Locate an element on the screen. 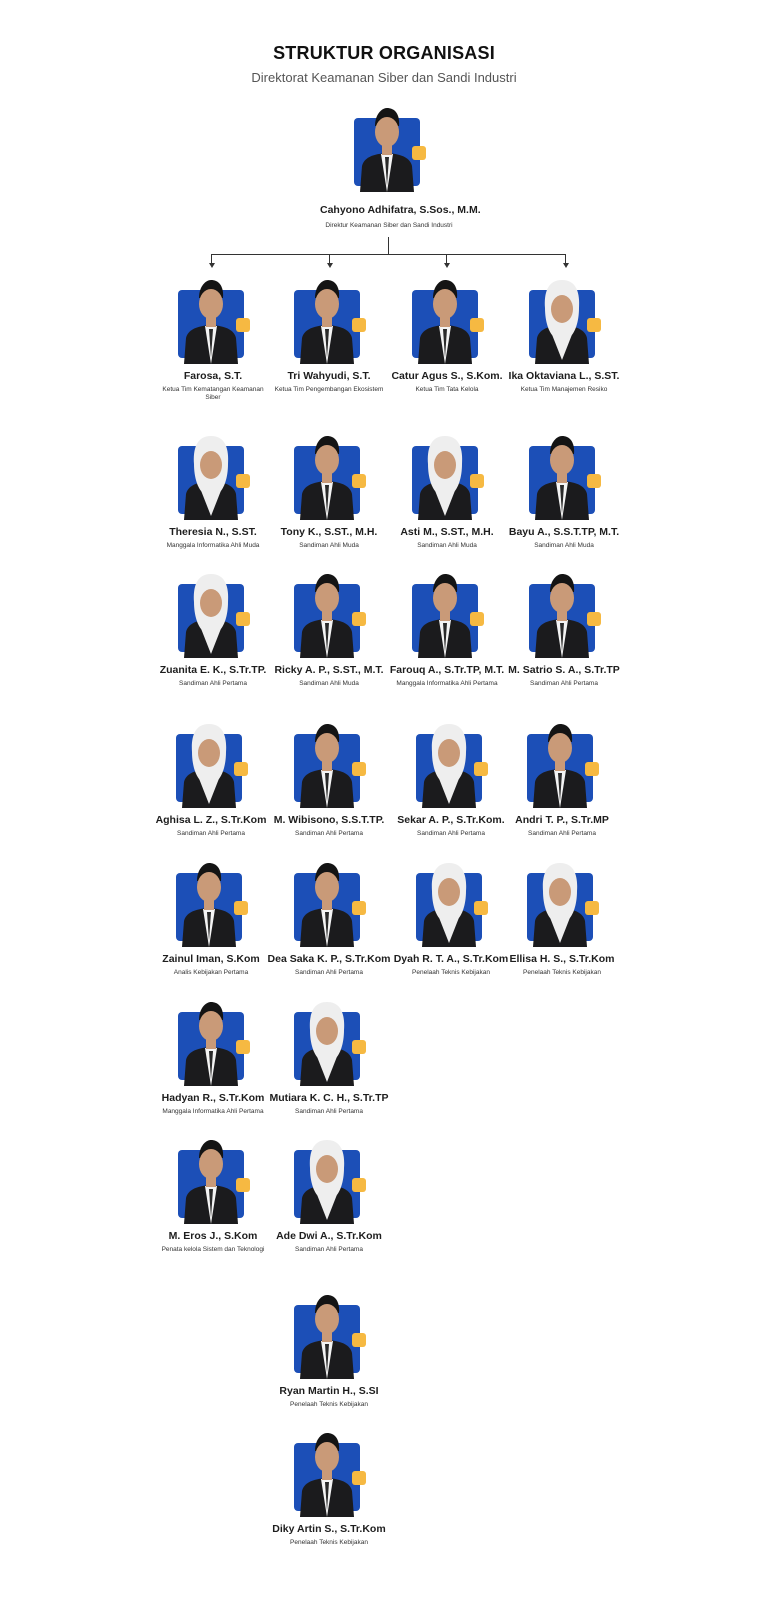 This screenshot has width=768, height=1617. person-name: Tri Wahyudi, S.T. is located at coordinates (329, 376).